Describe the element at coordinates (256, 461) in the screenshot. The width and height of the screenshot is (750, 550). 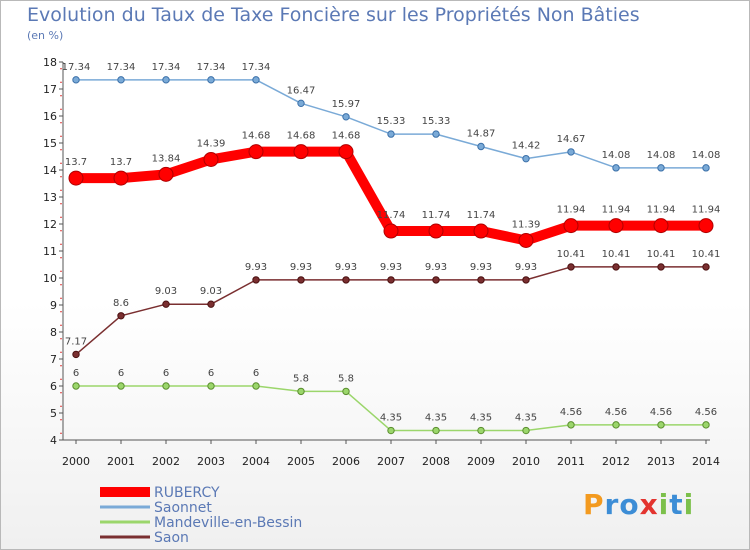
I see `x-tick-label: 2004` at that location.